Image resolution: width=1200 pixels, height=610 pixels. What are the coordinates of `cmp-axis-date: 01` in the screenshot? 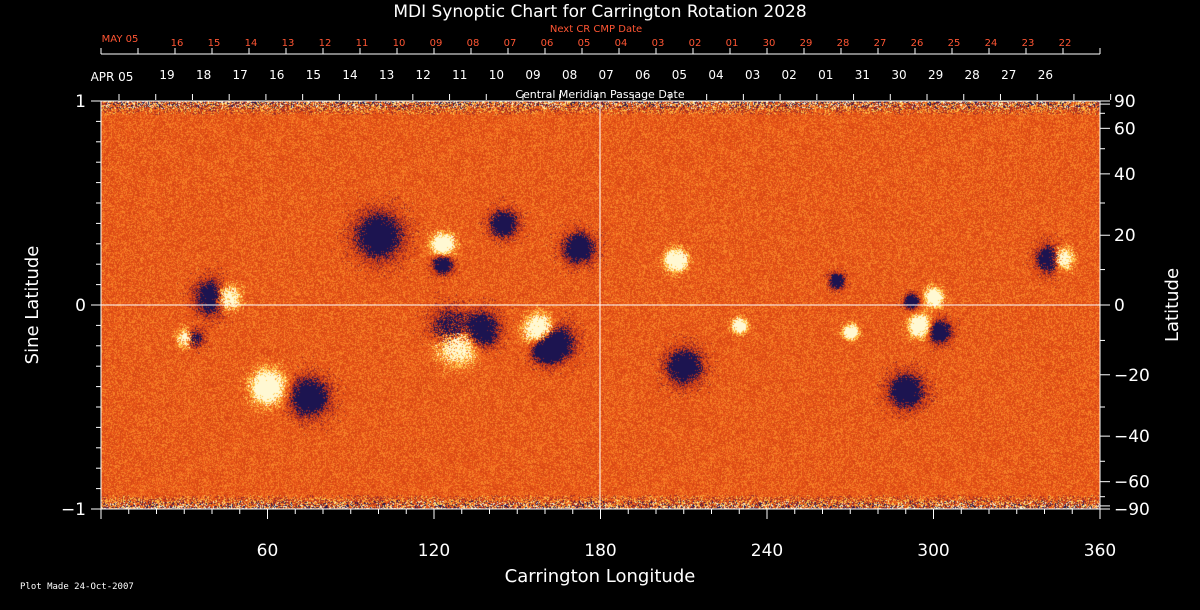 It's located at (825, 75).